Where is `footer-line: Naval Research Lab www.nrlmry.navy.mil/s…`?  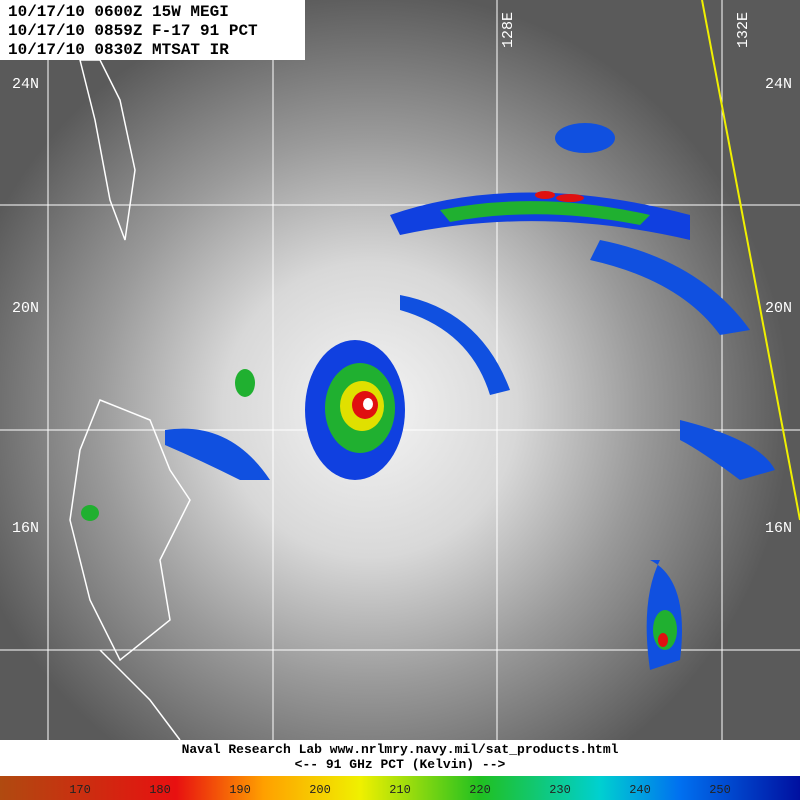
footer-line: Naval Research Lab www.nrlmry.navy.mil/s… is located at coordinates (400, 749).